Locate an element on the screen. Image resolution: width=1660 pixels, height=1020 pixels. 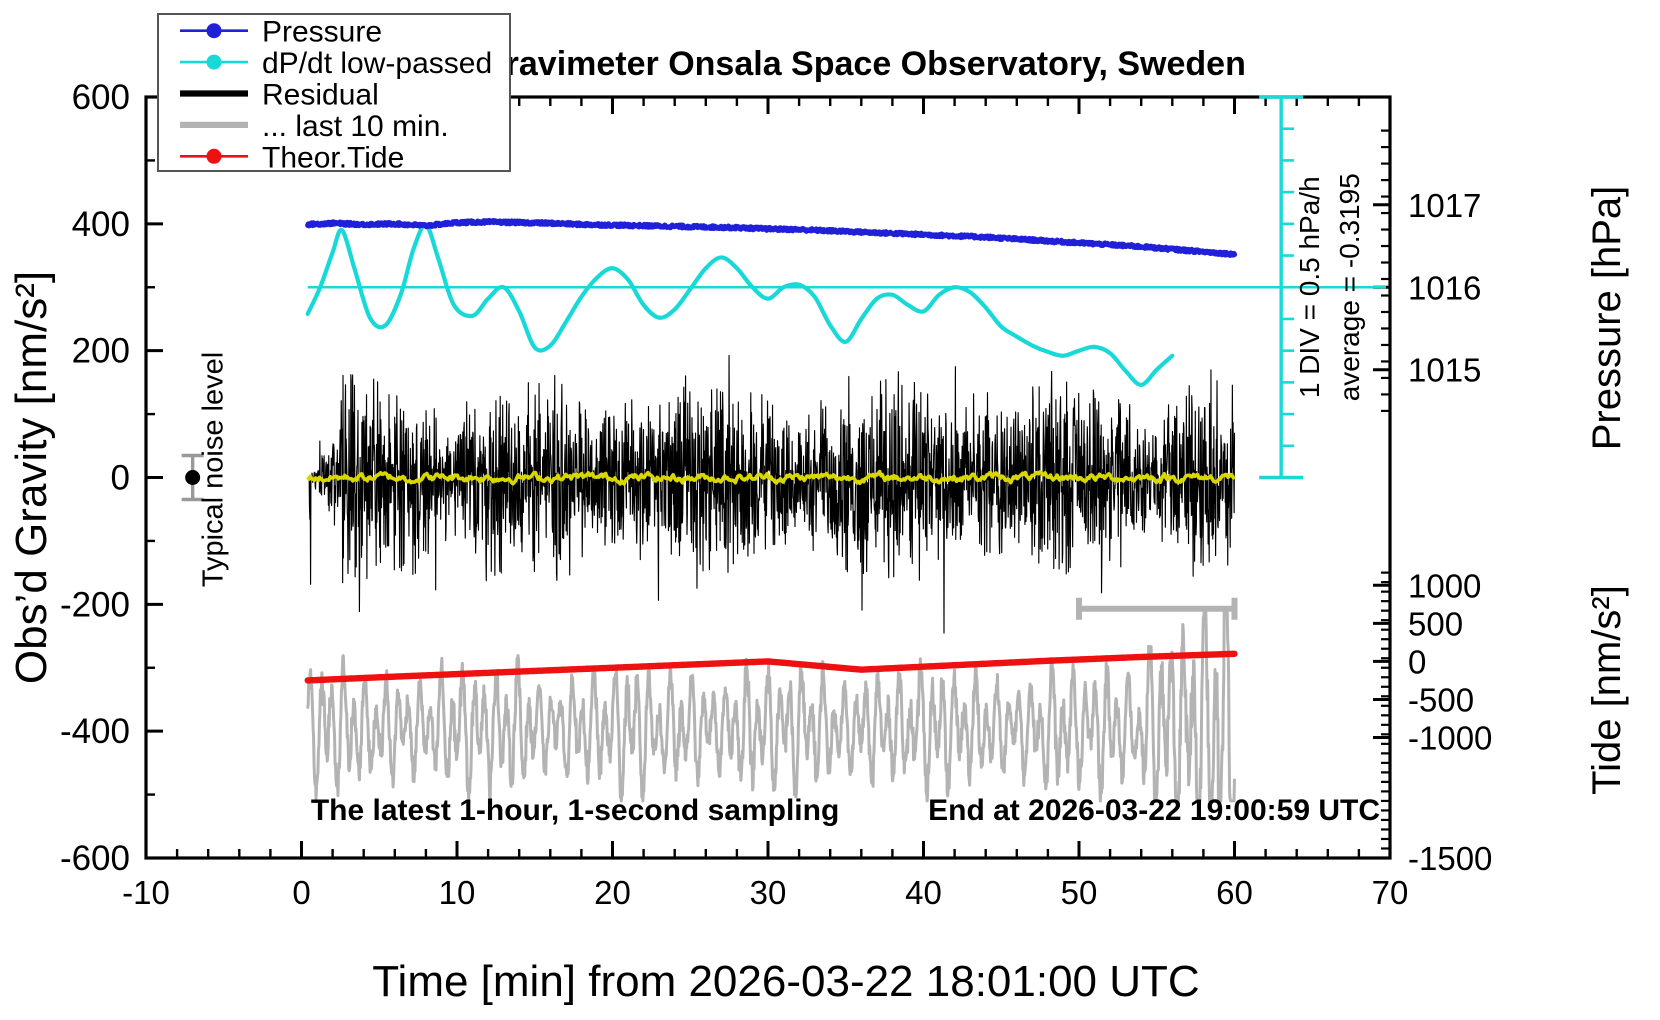
footer-left-label: The latest 1-hour, 1-second sampling is located at coordinates (575, 810).